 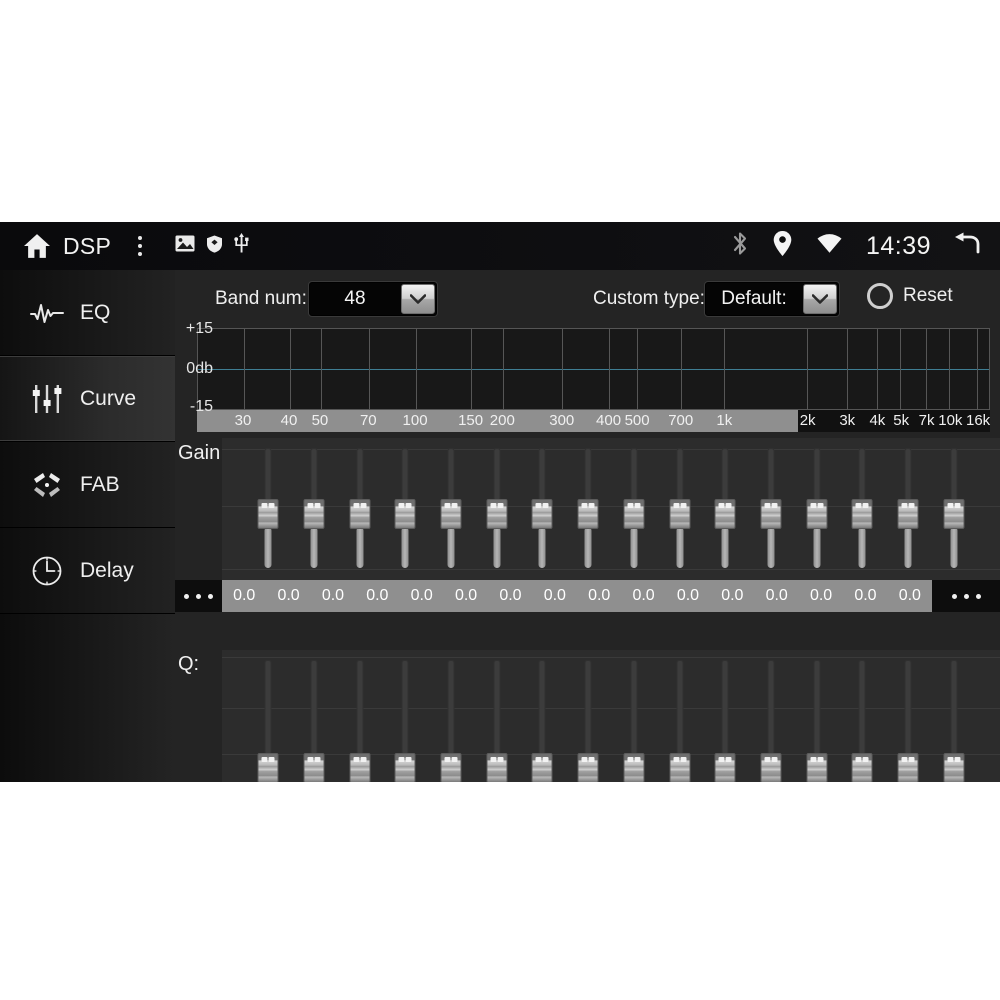 What do you see at coordinates (611, 708) in the screenshot?
I see `slider-grid-line` at bounding box center [611, 708].